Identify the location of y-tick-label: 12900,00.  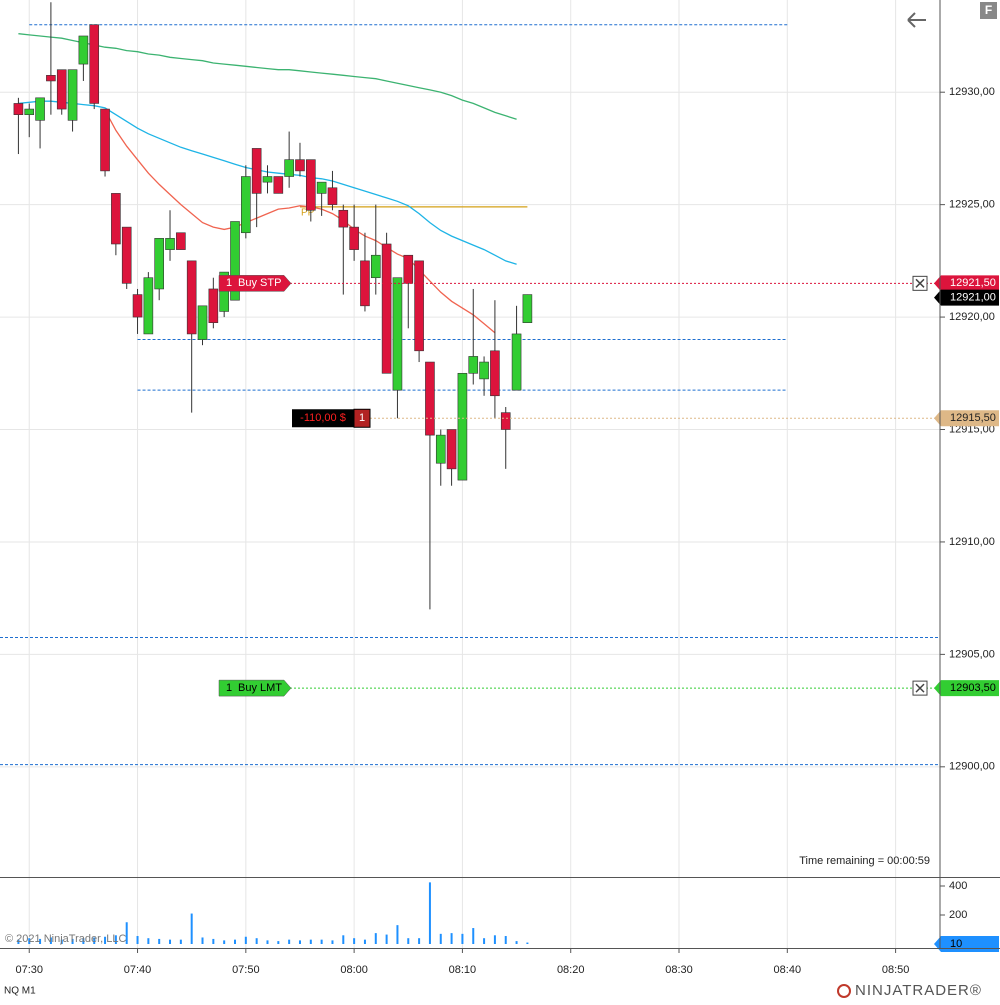
(972, 767).